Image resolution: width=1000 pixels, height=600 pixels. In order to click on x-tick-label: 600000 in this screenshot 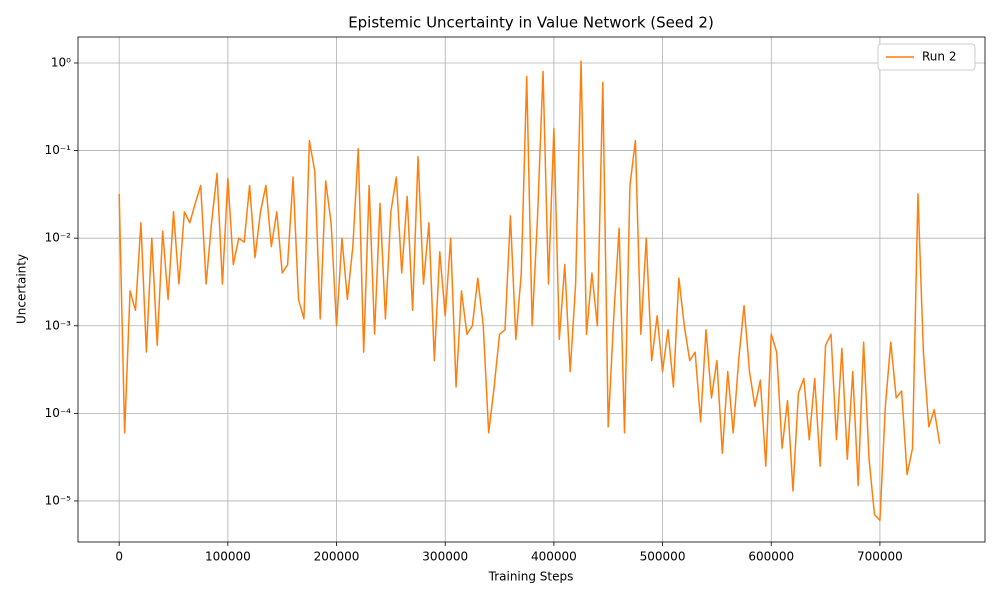, I will do `click(771, 557)`.